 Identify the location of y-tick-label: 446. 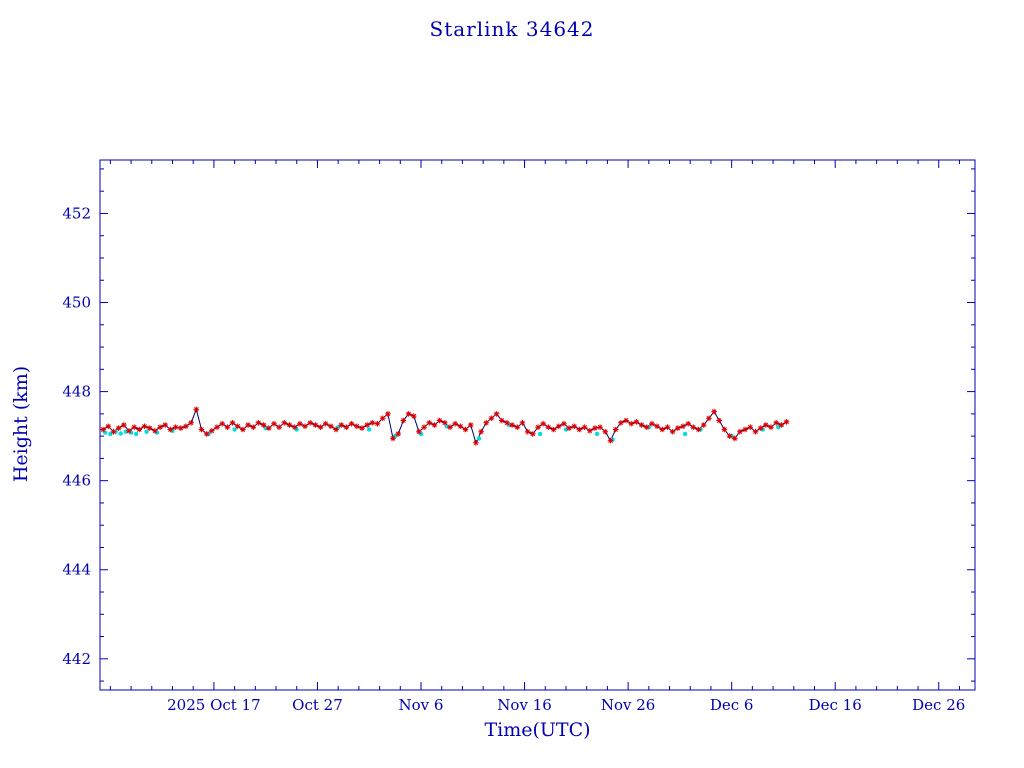
(76, 481).